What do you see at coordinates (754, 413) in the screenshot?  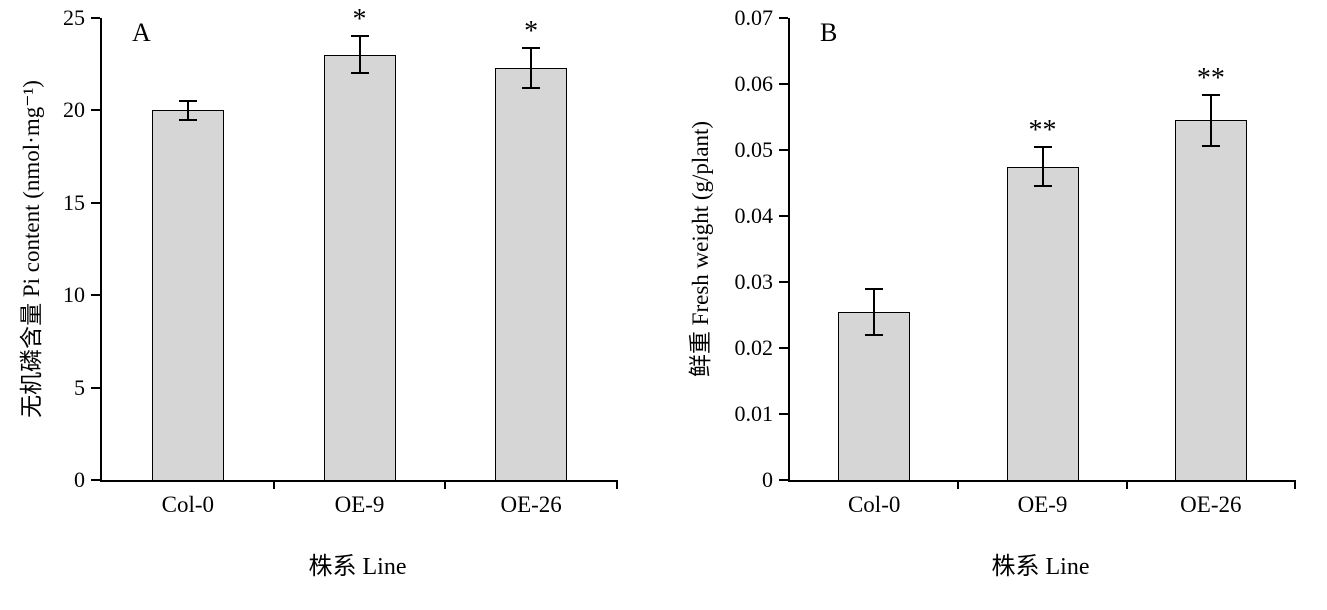 I see `y-tick-label: 0.01` at bounding box center [754, 413].